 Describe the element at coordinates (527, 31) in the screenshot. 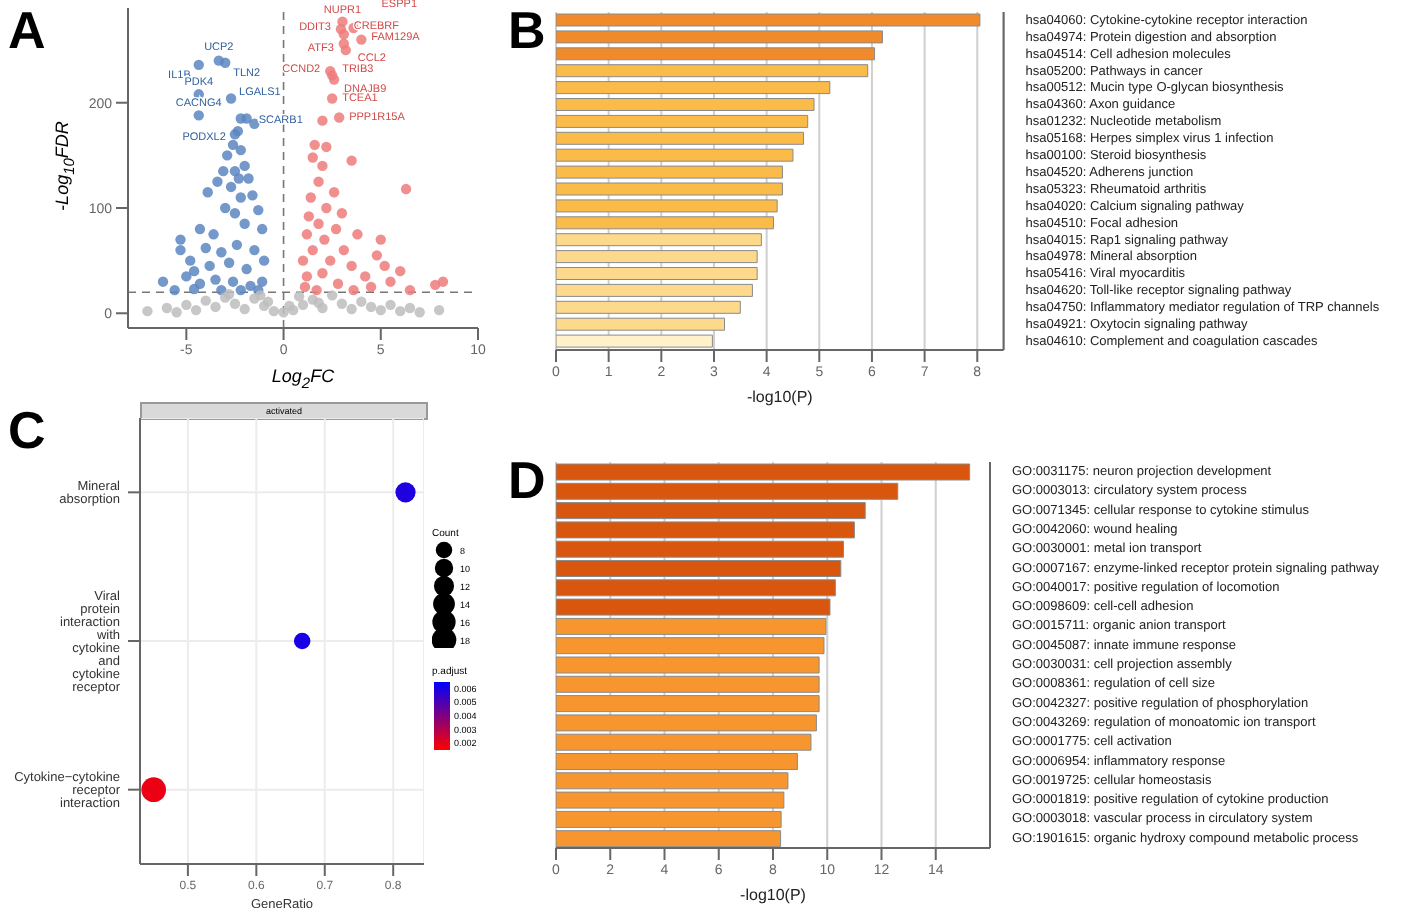

I see `text: B` at that location.